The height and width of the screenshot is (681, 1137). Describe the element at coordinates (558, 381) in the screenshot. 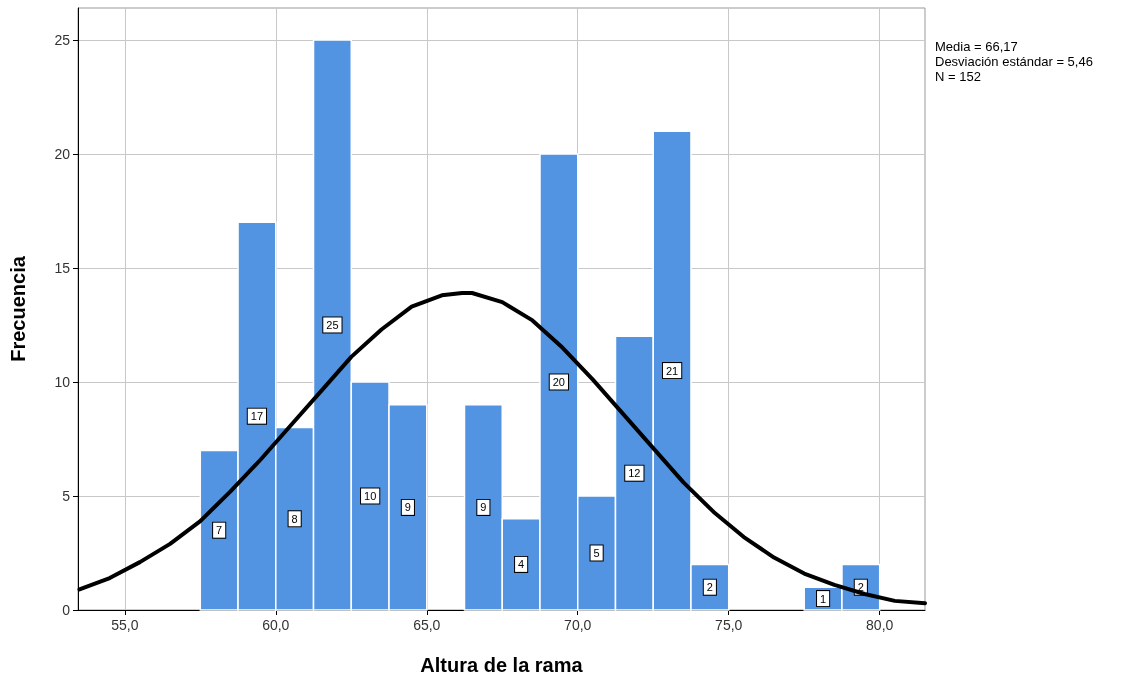

I see `data-label: 20` at that location.